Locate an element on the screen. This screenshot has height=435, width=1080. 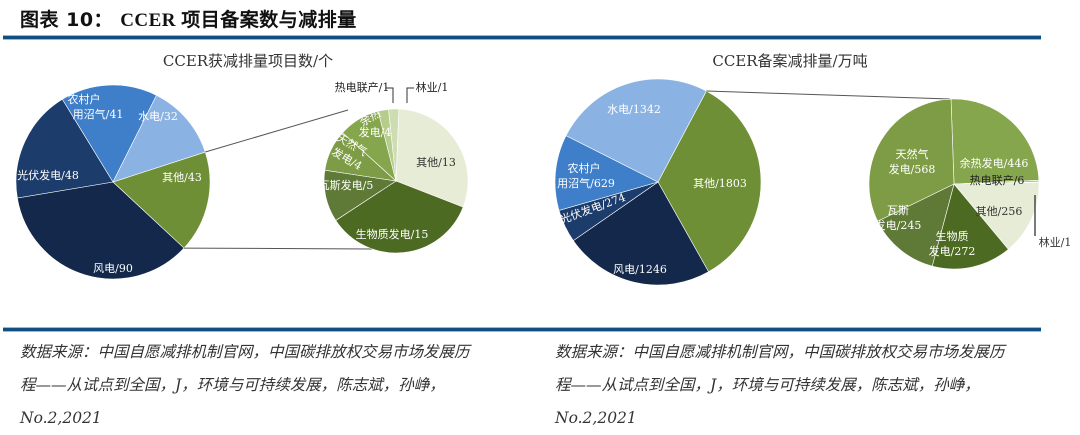
left-chart-title: CCER获减排量项目数/个 is located at coordinates (248, 61).